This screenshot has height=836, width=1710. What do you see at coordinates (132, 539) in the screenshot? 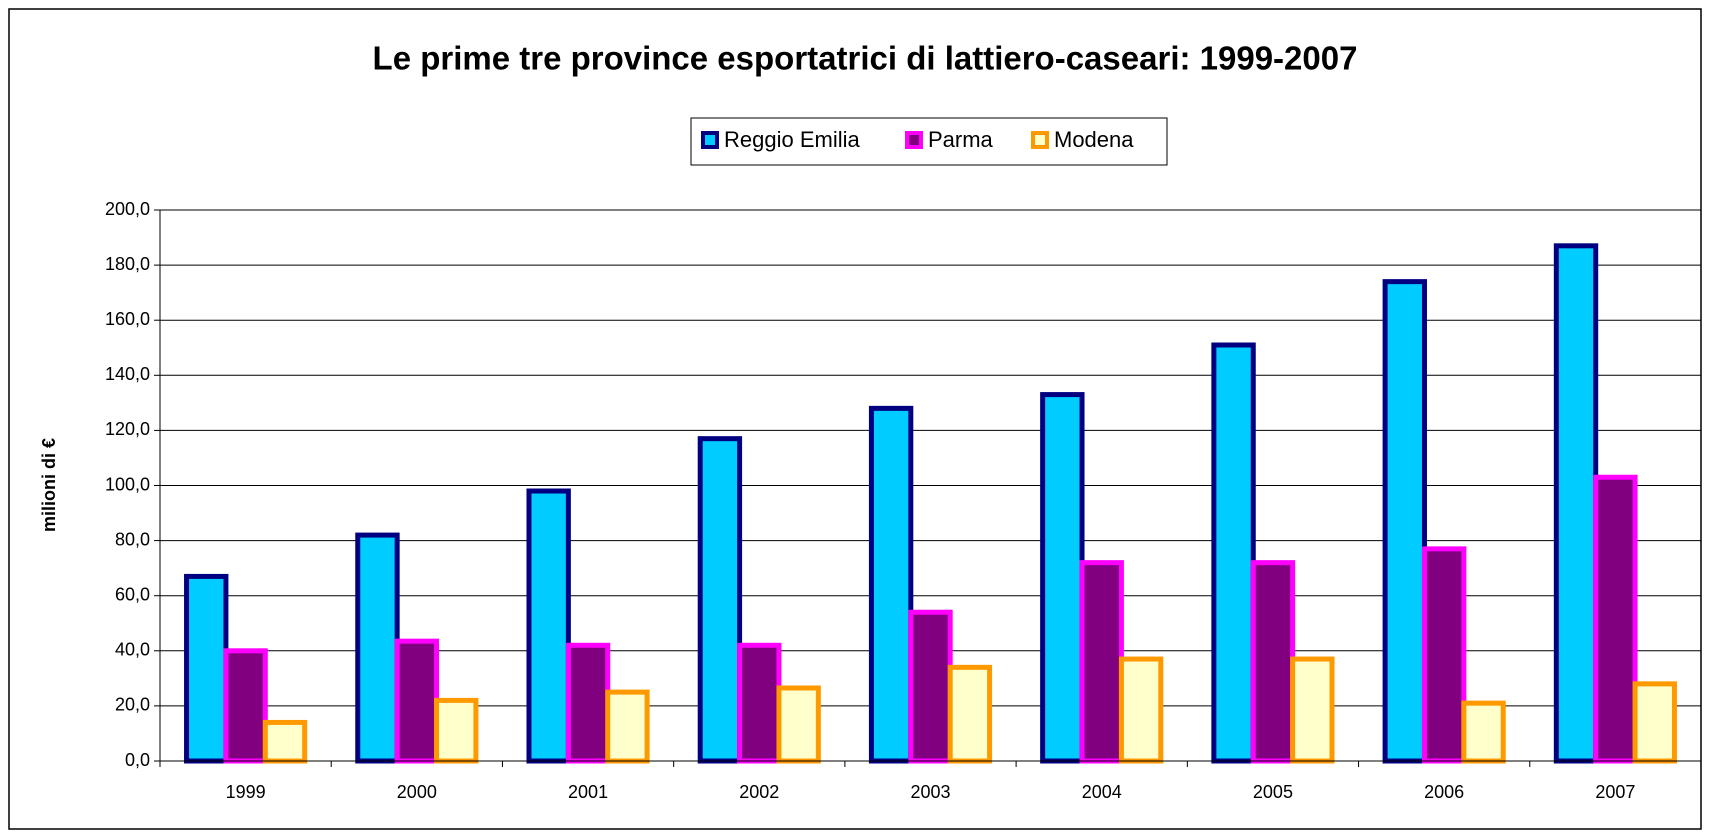
I see `y-tick-label: 80,0` at bounding box center [132, 539].